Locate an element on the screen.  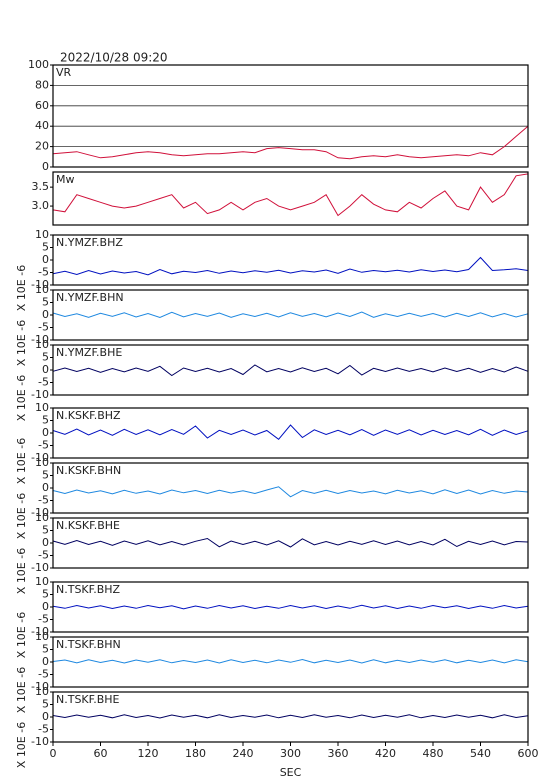
x-tick-label: 540 is located at coordinates (480, 753).